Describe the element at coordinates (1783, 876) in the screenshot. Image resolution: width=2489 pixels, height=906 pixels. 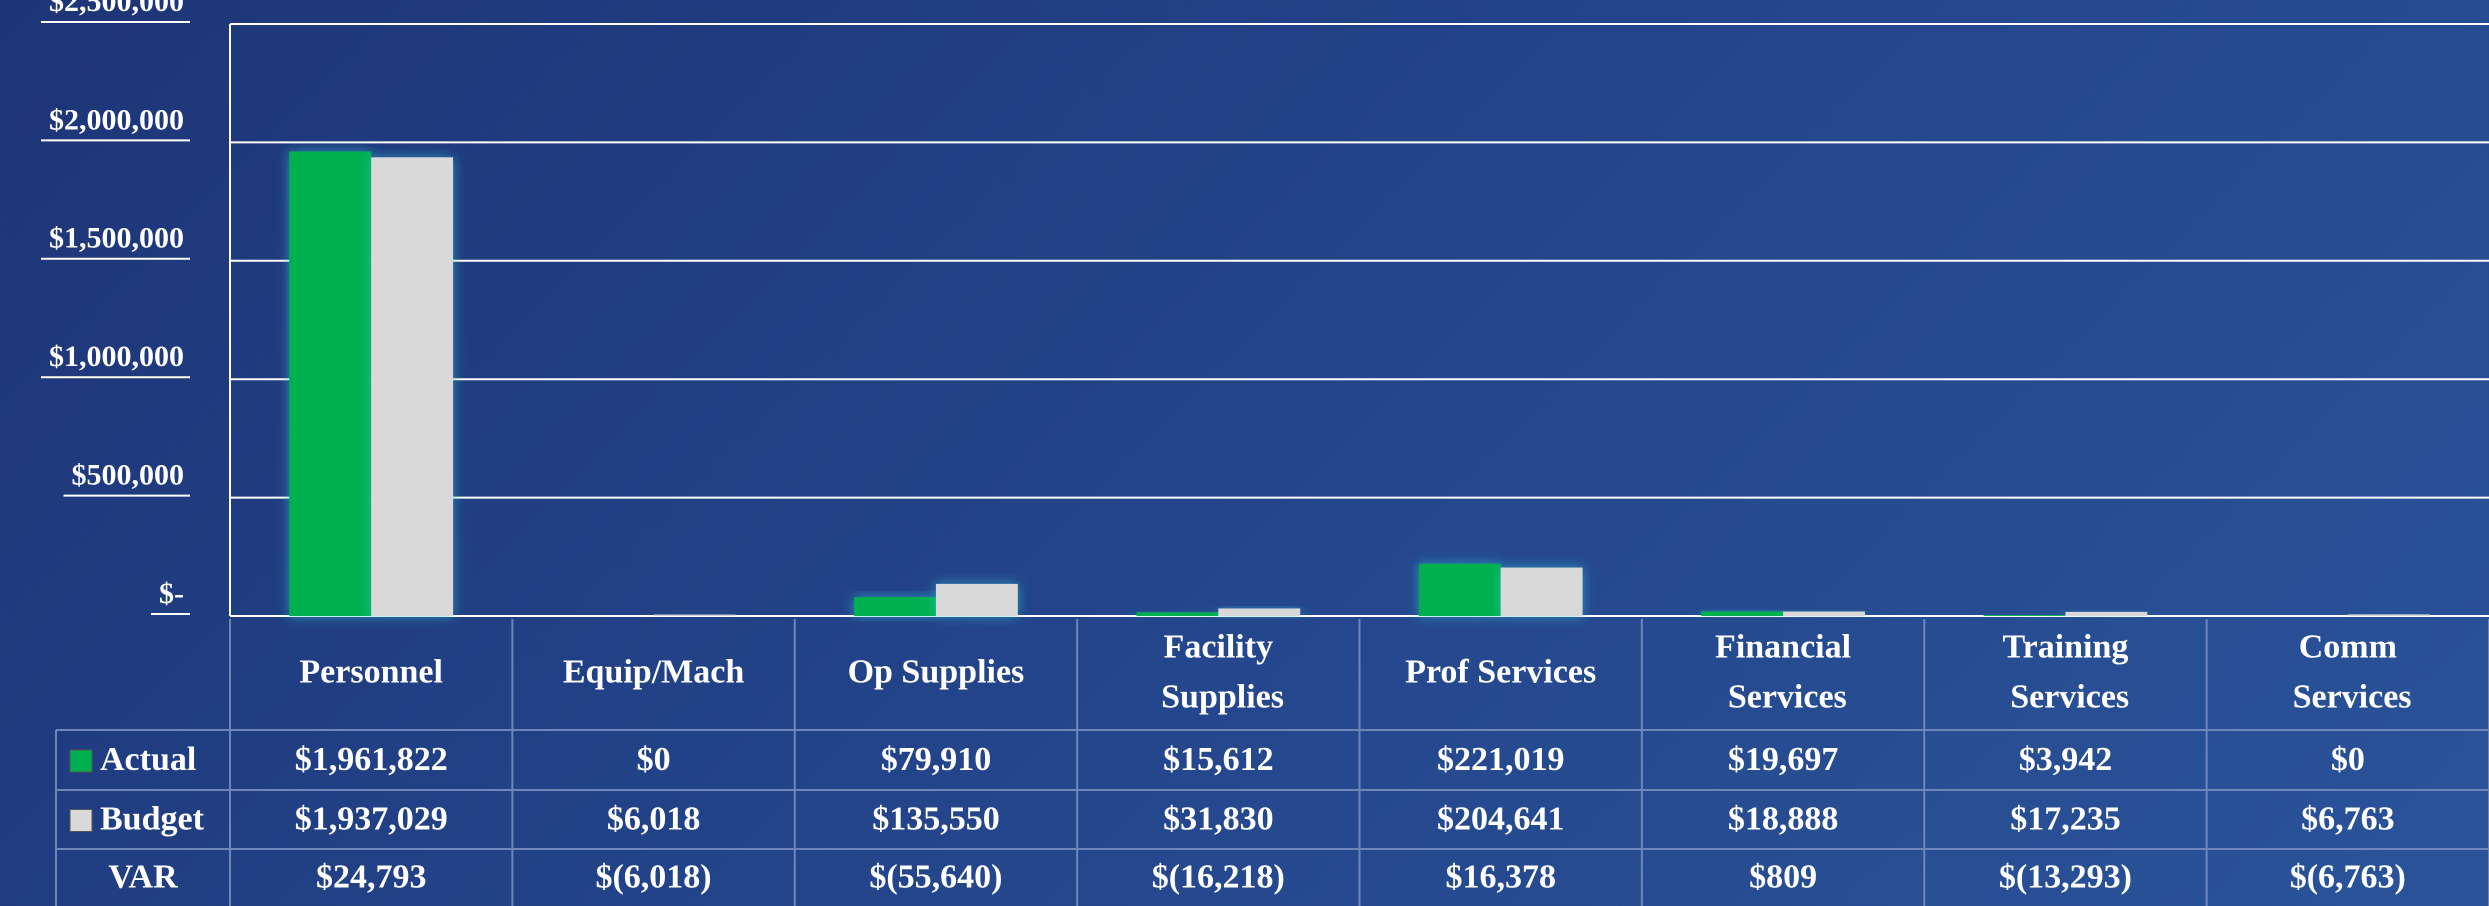
I see `table-cell: $809` at that location.